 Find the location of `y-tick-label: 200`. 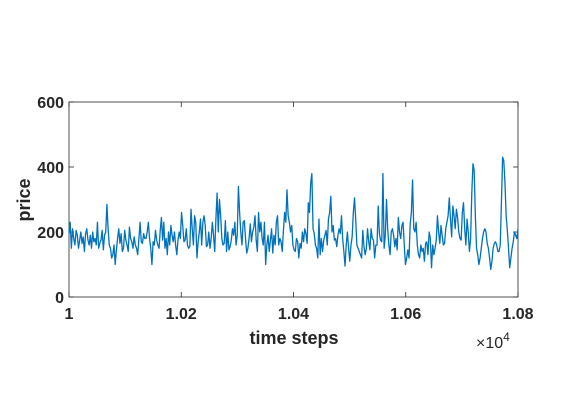

y-tick-label: 200 is located at coordinates (50, 233).